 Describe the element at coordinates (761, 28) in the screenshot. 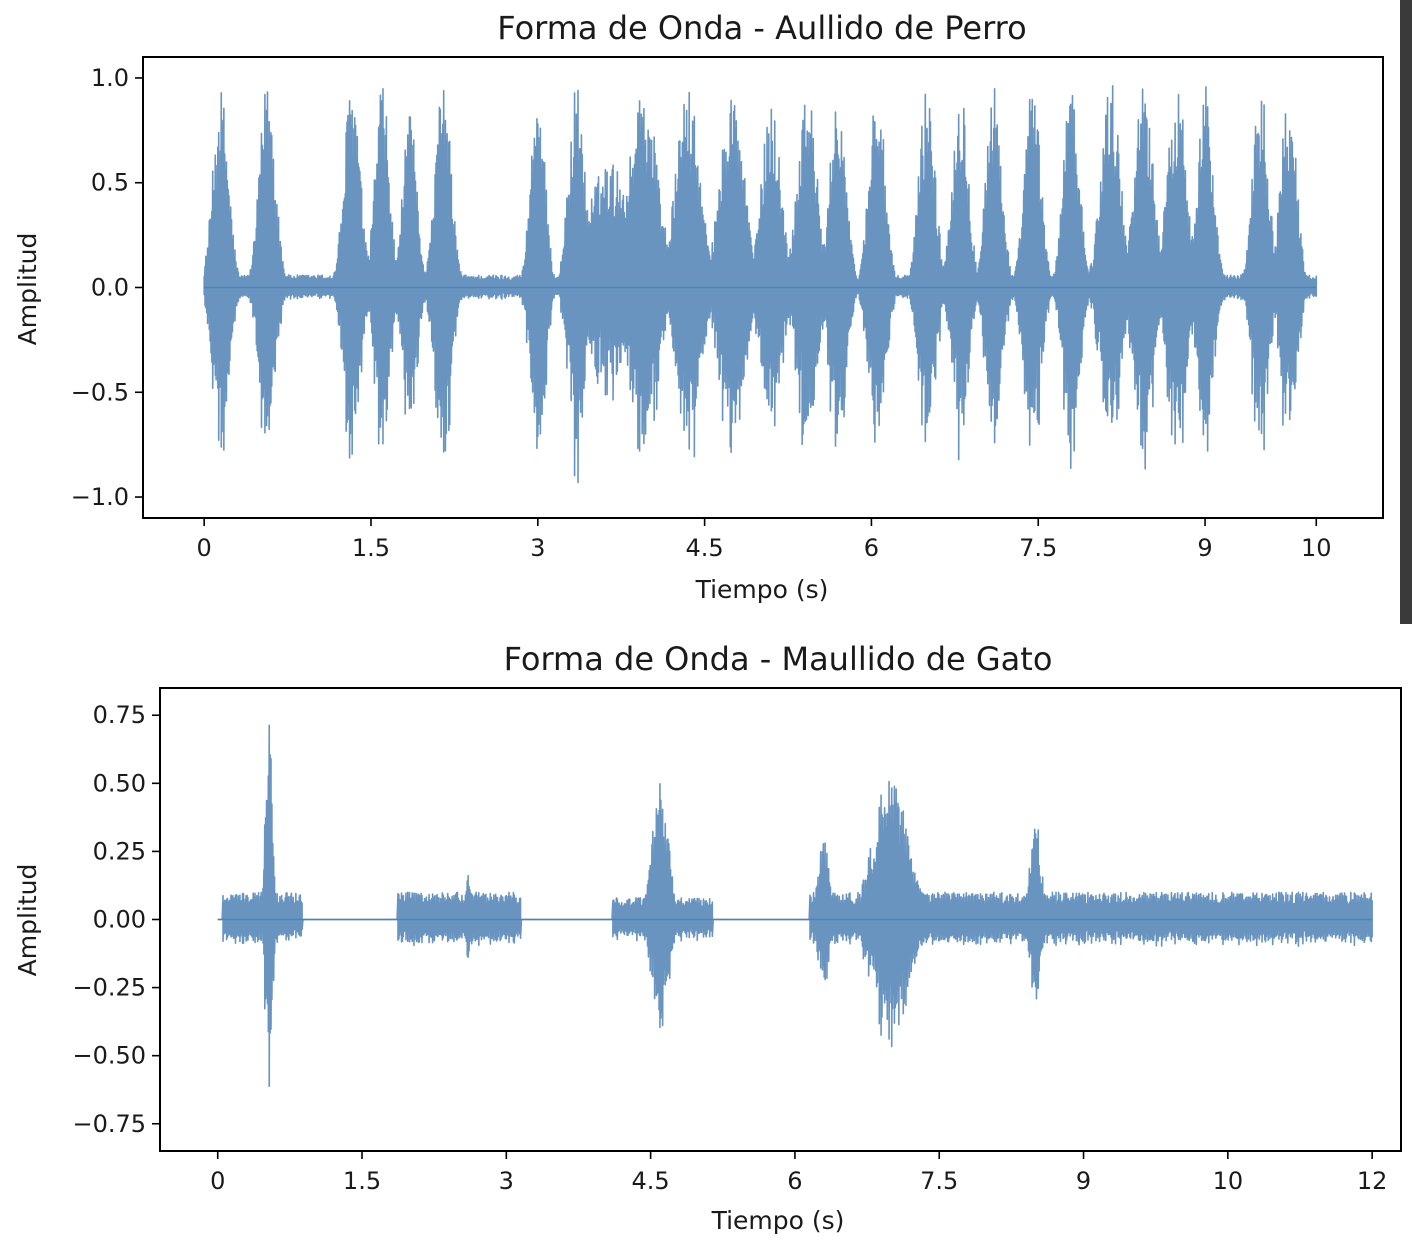

I see `chart-title: Forma de Onda - Aullido de Perro` at that location.